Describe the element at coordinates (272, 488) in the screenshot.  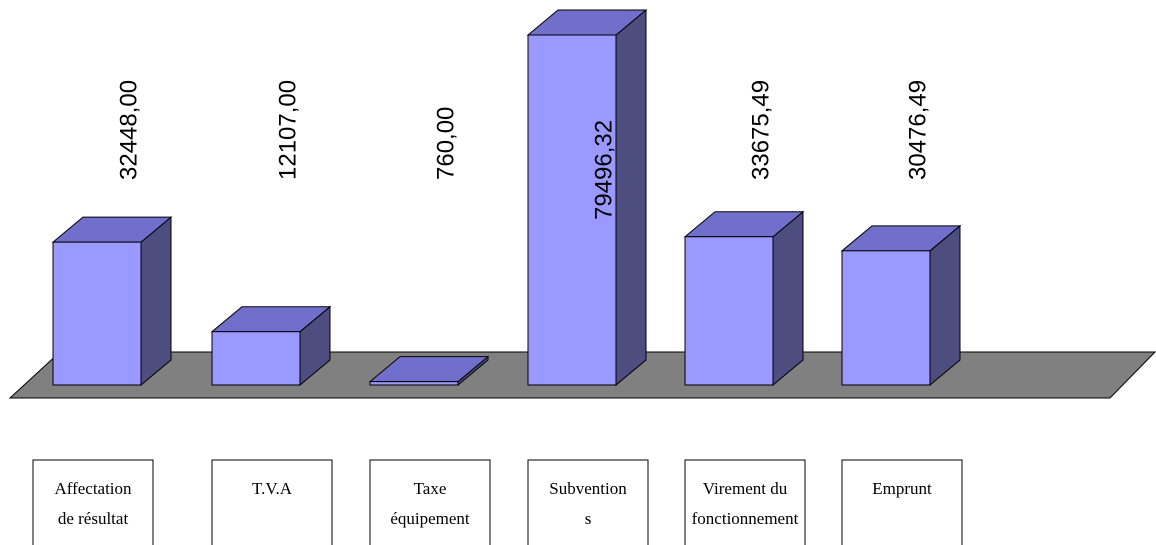
I see `category-label: T.V.A` at that location.